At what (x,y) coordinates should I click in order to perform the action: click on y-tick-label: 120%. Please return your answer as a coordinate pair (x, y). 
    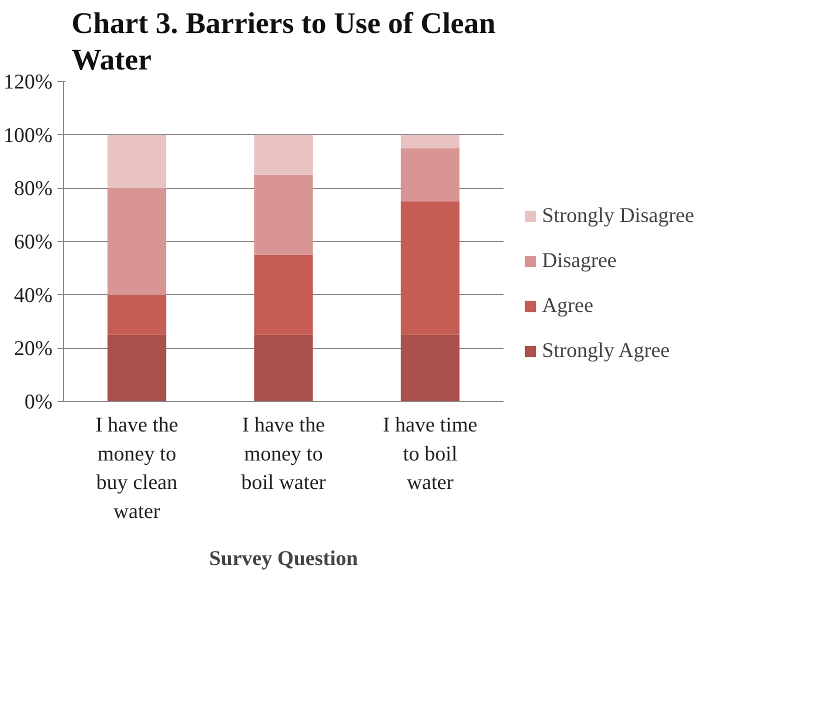
    Looking at the image, I should click on (28, 82).